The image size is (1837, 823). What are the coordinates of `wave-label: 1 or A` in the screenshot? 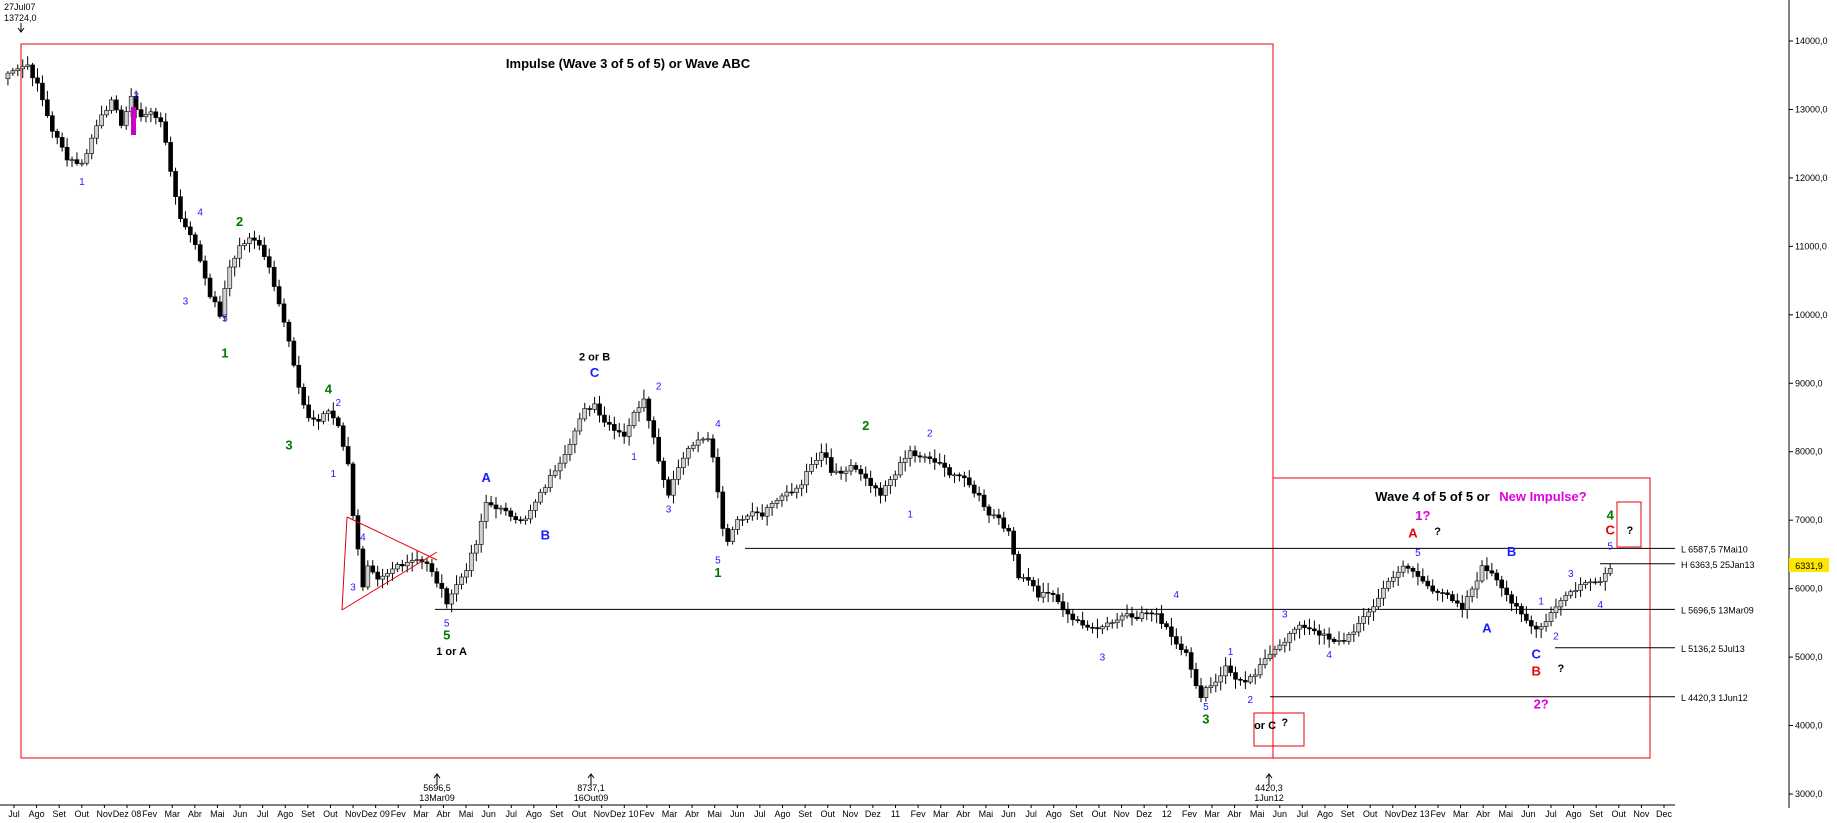 It's located at (451, 652).